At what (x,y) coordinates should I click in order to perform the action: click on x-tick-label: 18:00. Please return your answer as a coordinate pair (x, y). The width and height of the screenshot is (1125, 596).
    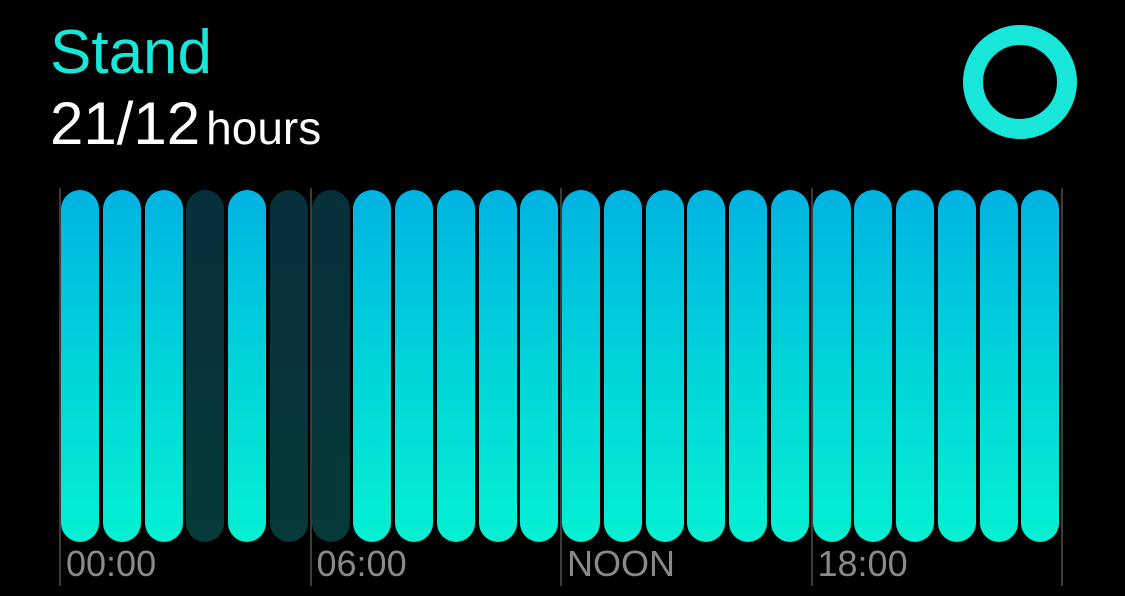
    Looking at the image, I should click on (862, 563).